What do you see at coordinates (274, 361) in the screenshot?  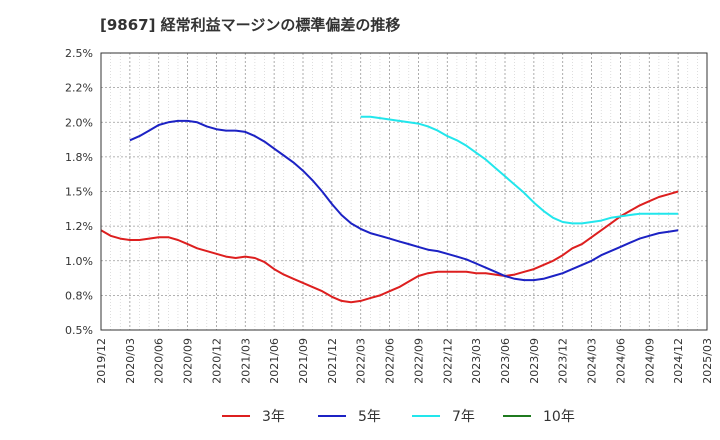 I see `x-tick-label: 2021/06` at bounding box center [274, 361].